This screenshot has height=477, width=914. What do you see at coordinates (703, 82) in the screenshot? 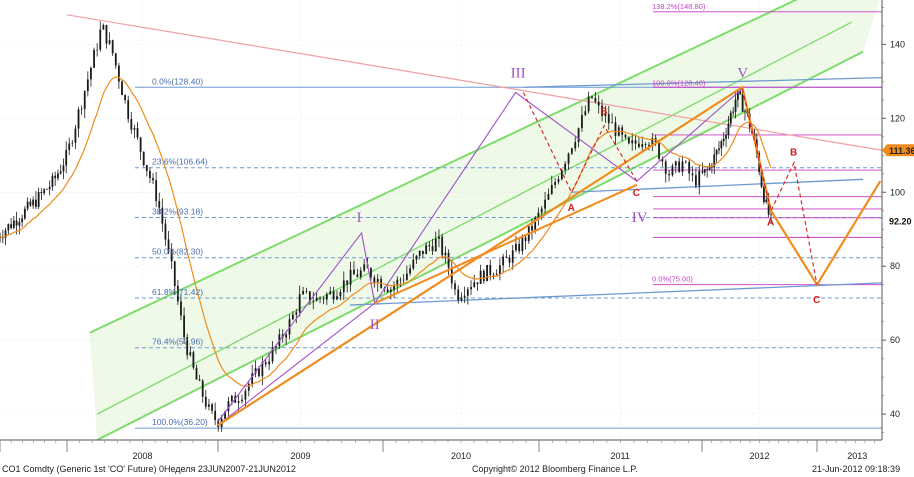
I see `top-blue-line` at bounding box center [703, 82].